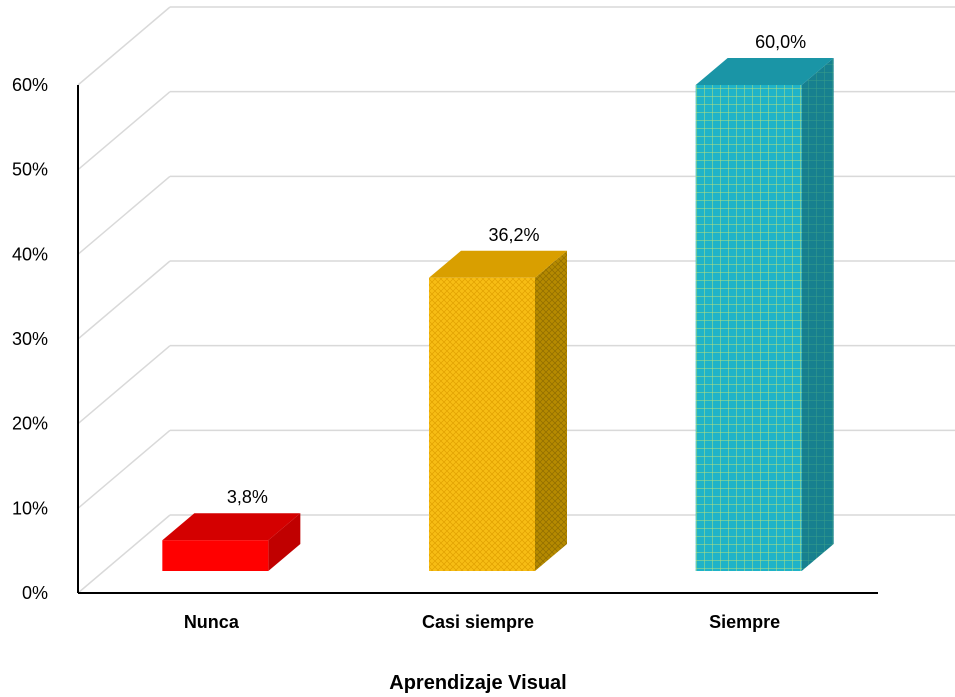 The height and width of the screenshot is (697, 955). What do you see at coordinates (247, 497) in the screenshot?
I see `data-label: 3,8%` at bounding box center [247, 497].